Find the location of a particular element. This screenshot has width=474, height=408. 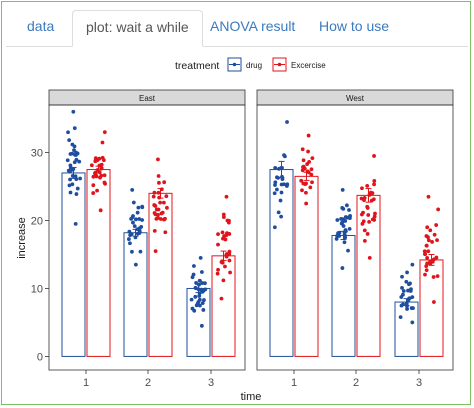

y-tick-label: 0 is located at coordinates (40, 357).